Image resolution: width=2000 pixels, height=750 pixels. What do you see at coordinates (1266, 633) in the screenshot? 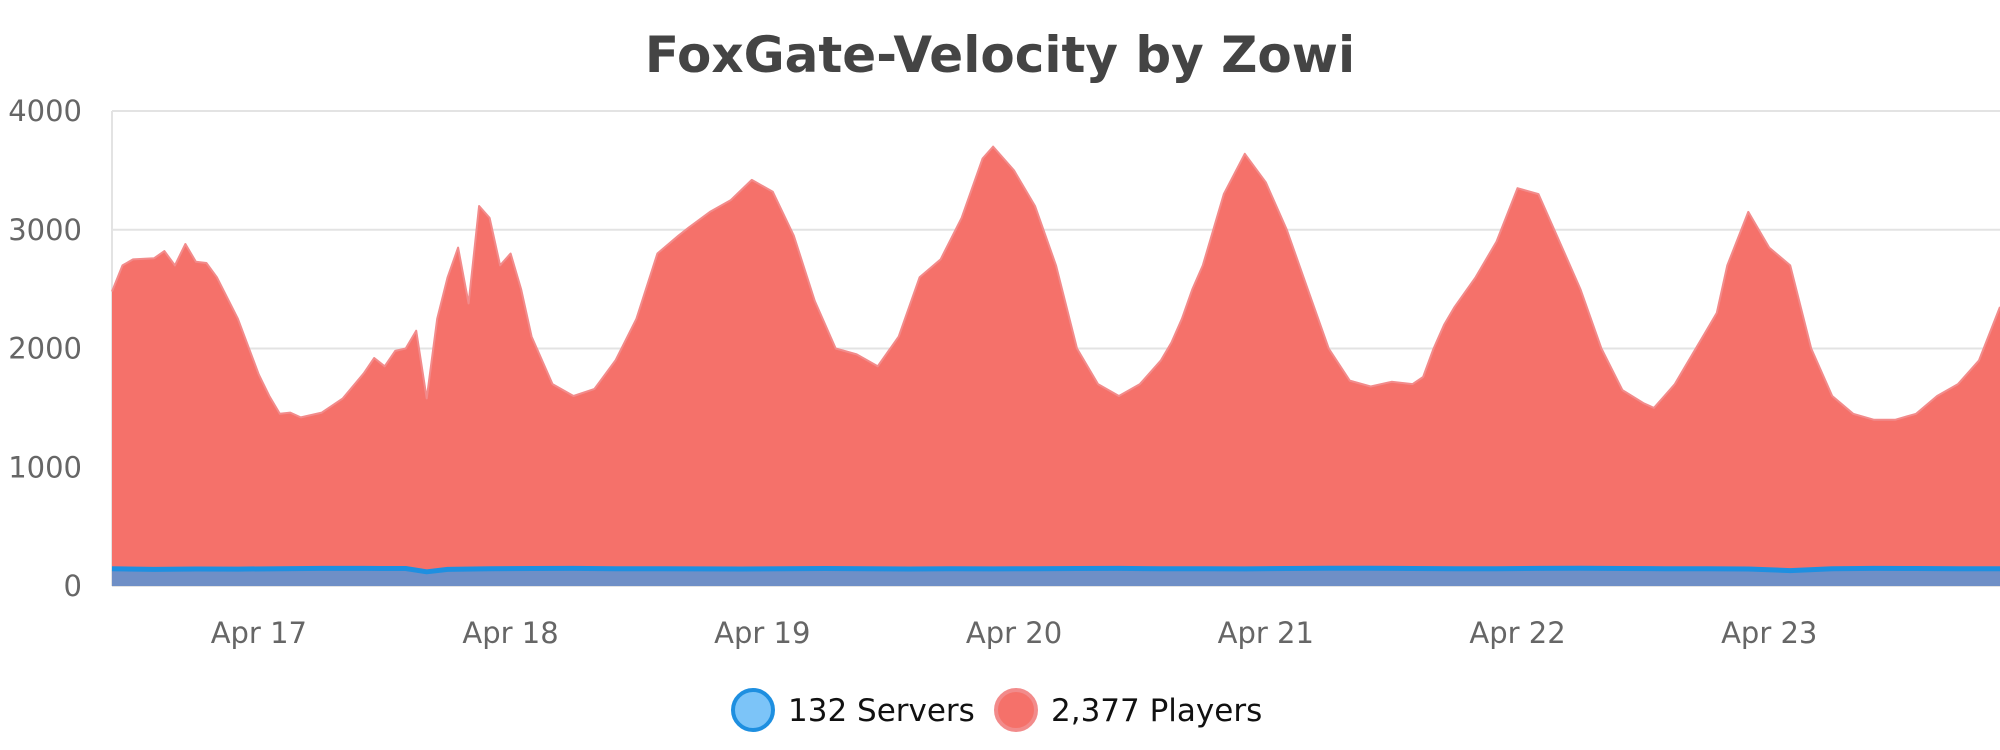
I see `x-tick-label: Apr 21` at bounding box center [1266, 633].